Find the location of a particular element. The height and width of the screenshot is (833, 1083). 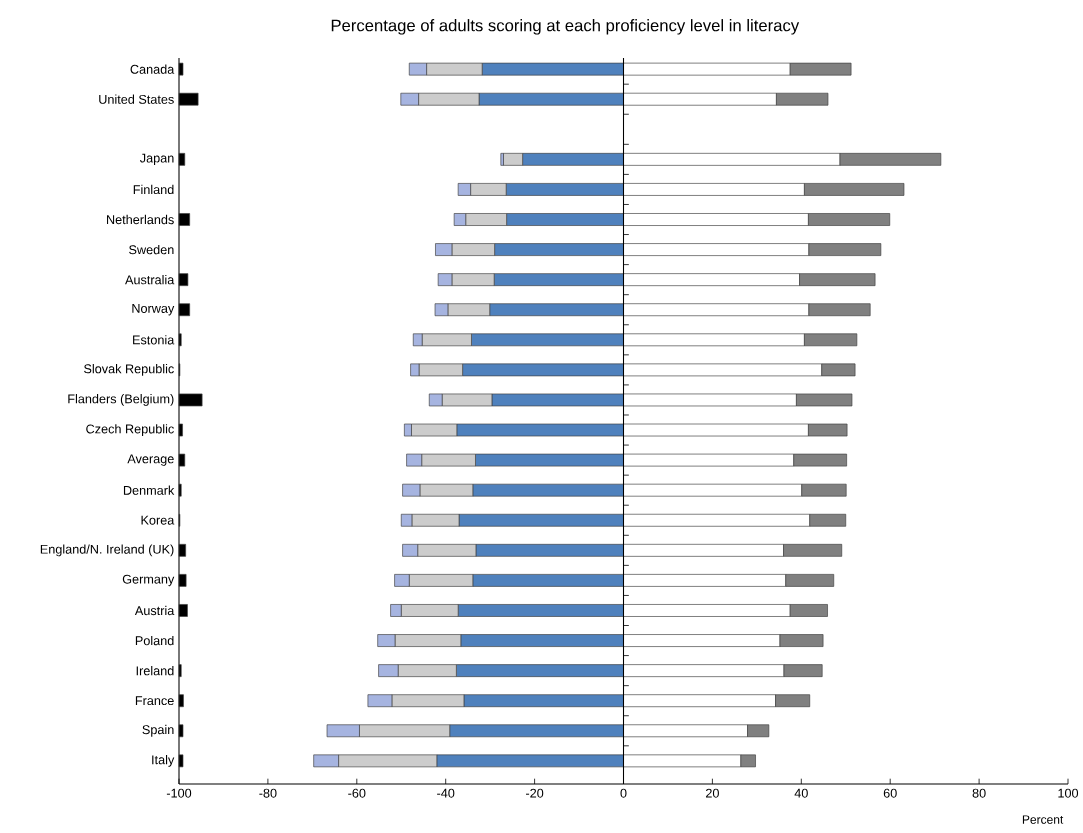

x-tick-label: -40 is located at coordinates (446, 793).